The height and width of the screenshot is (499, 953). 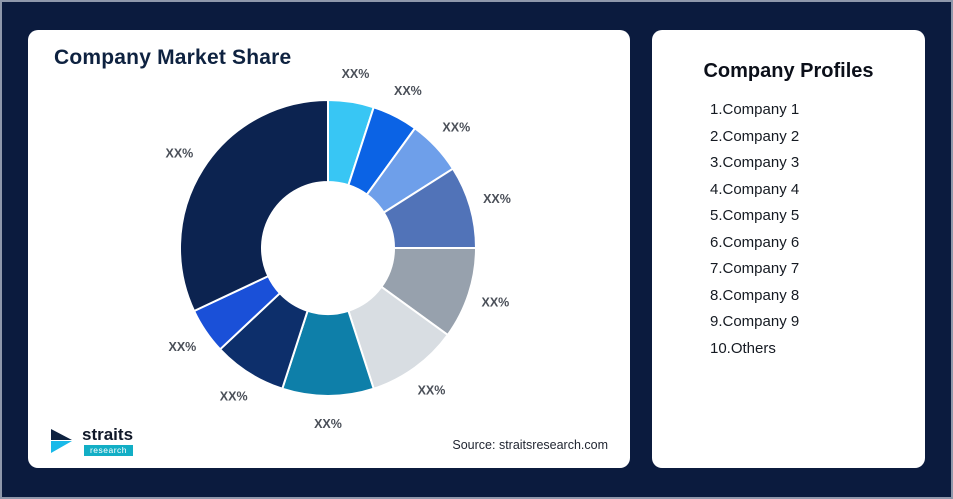 What do you see at coordinates (61, 440) in the screenshot?
I see `straits-logo-icon` at bounding box center [61, 440].